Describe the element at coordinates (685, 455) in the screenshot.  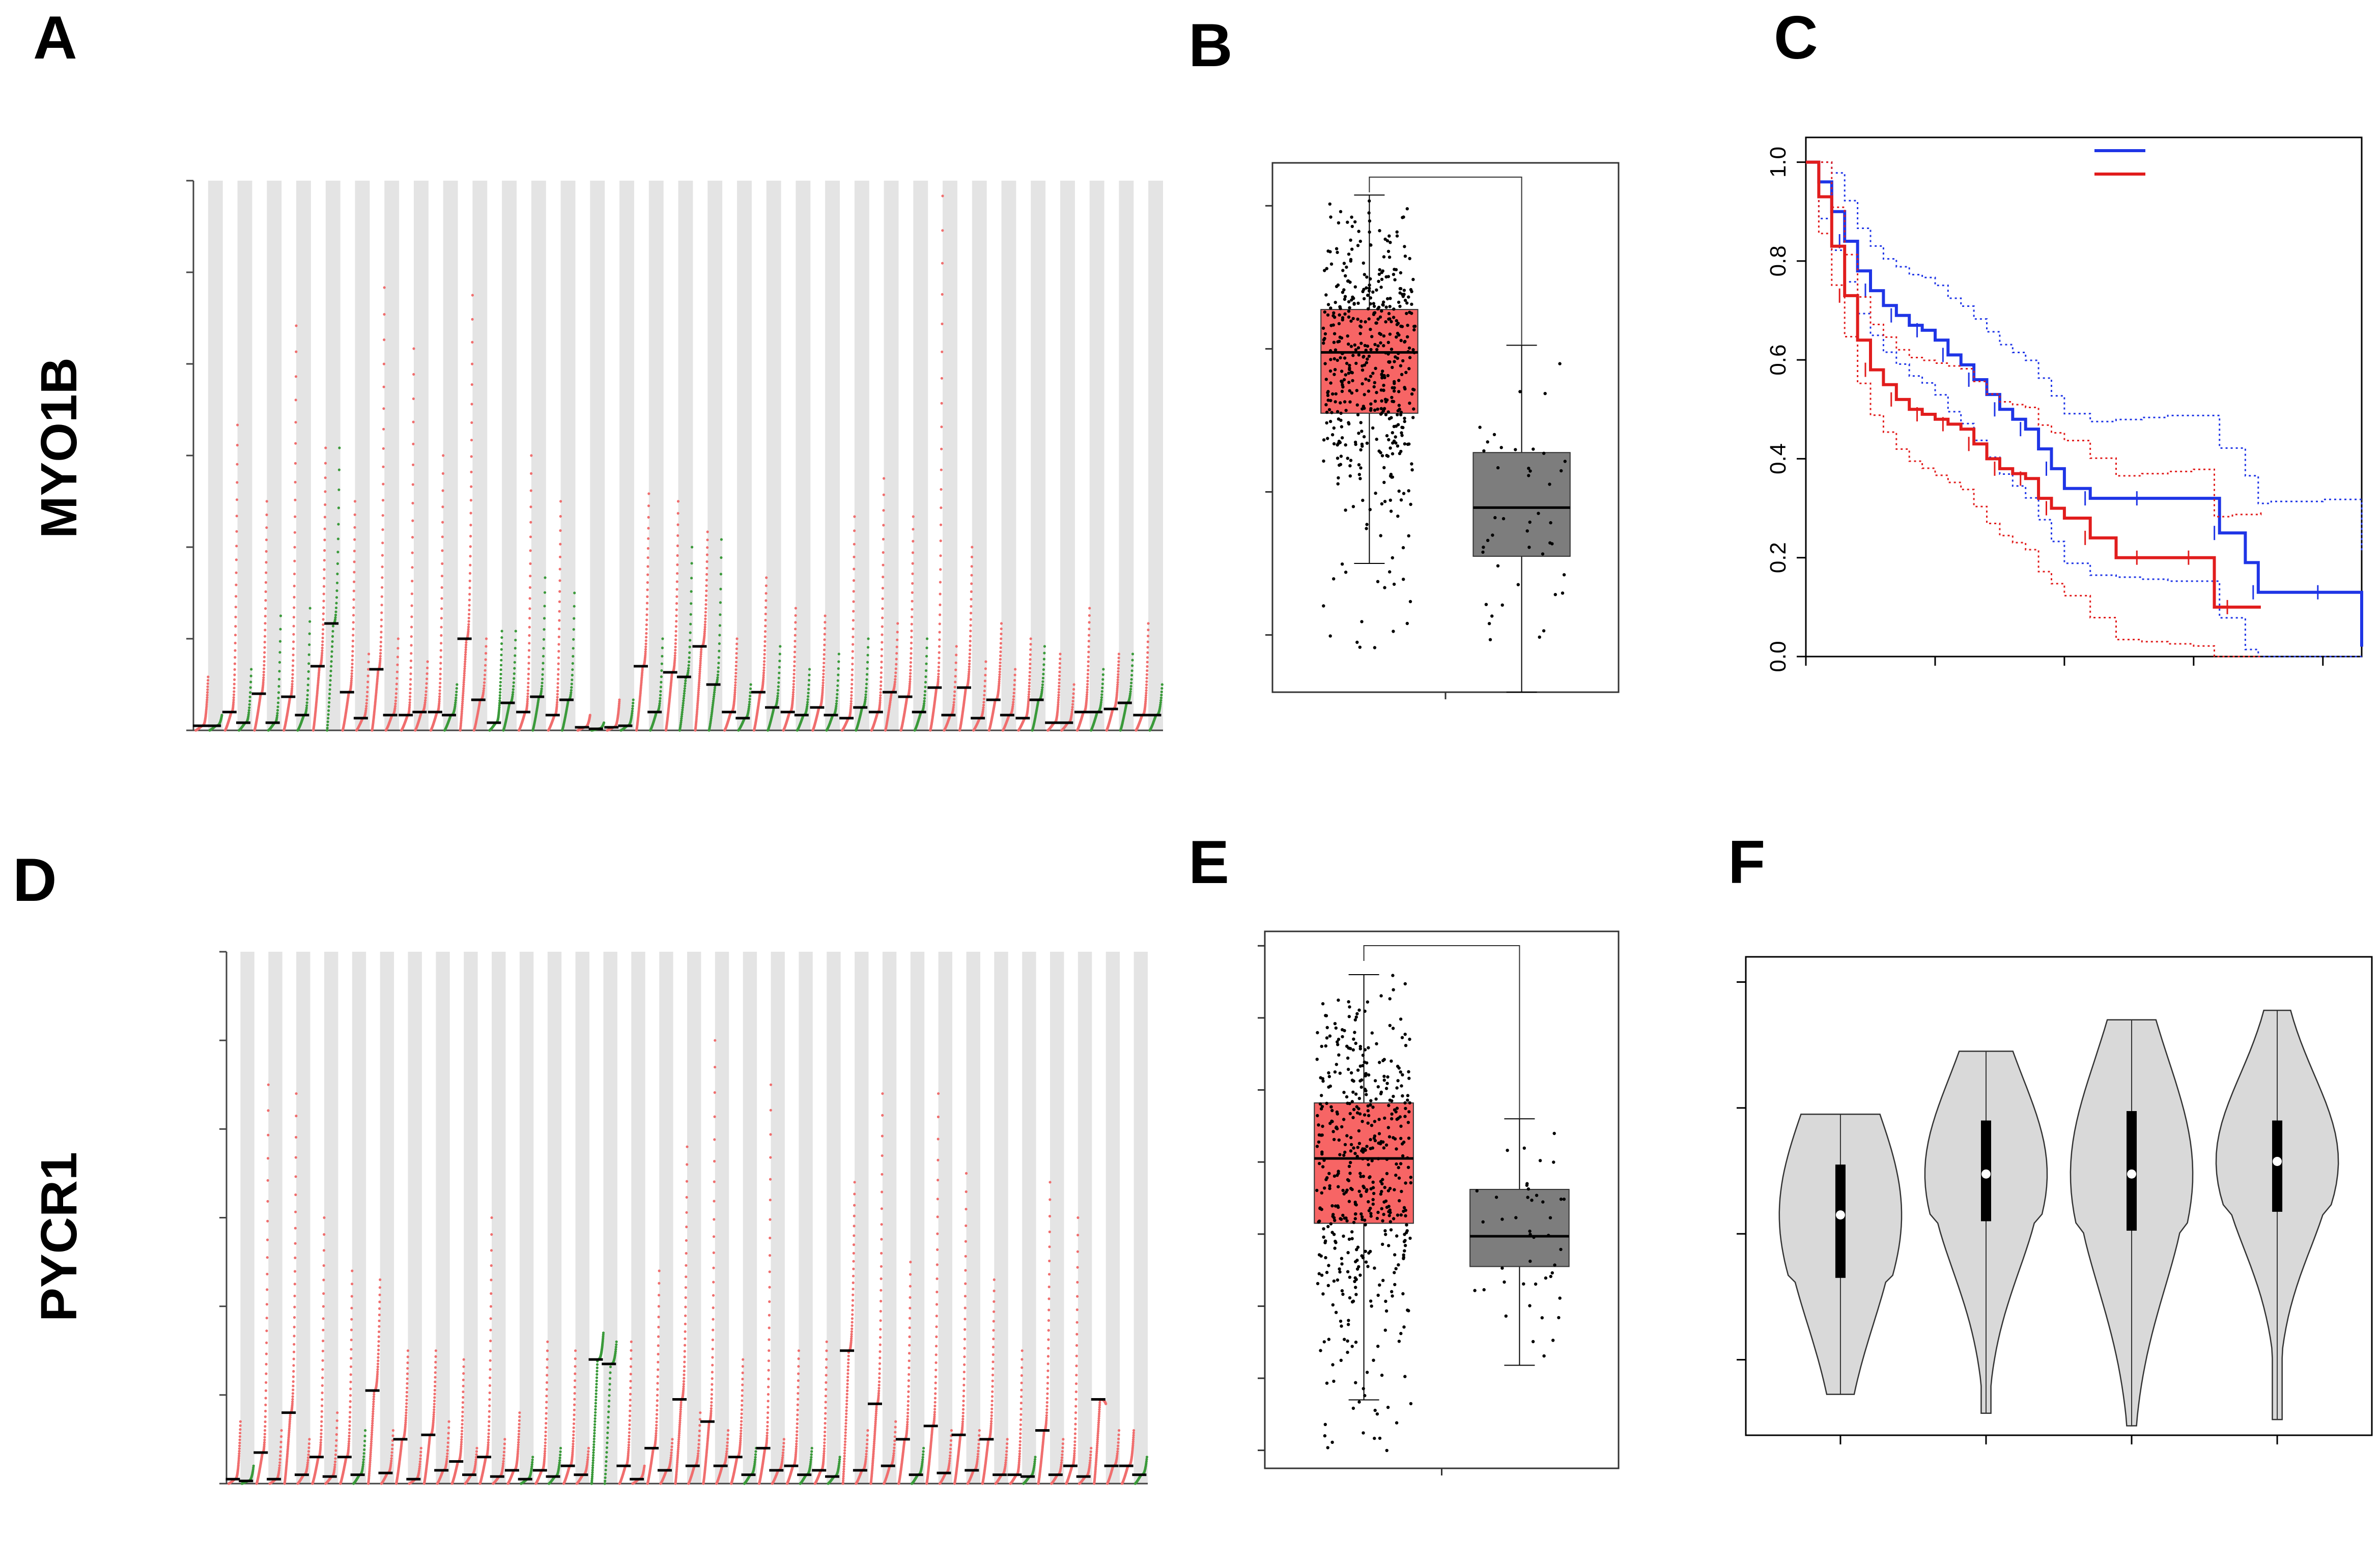
I see `column-band` at that location.